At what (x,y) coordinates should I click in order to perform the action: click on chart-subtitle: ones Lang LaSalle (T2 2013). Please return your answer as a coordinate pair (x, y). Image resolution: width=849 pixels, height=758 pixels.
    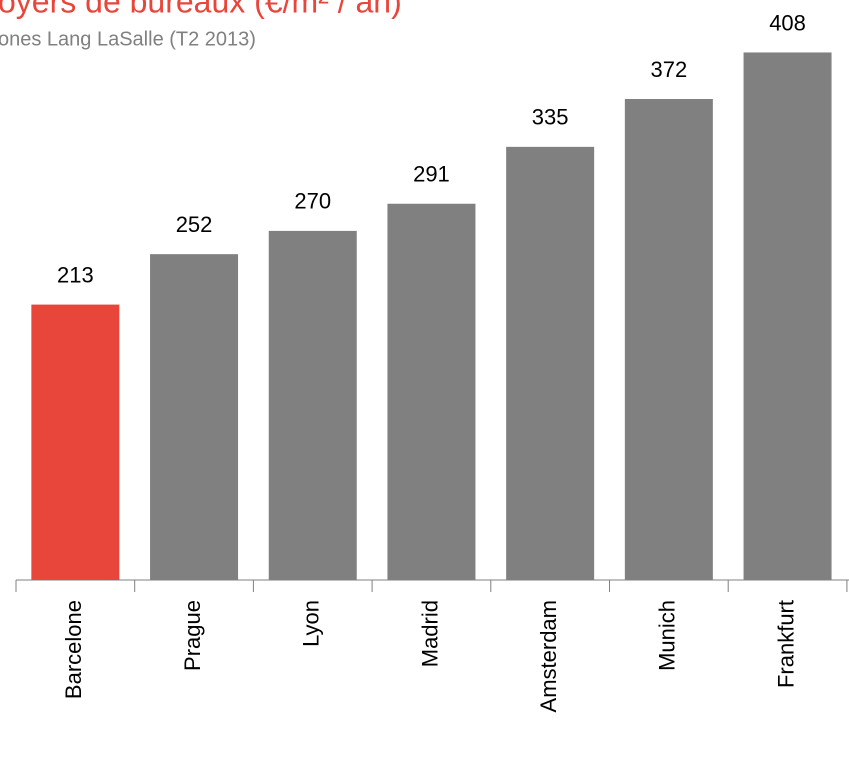
    Looking at the image, I should click on (128, 39).